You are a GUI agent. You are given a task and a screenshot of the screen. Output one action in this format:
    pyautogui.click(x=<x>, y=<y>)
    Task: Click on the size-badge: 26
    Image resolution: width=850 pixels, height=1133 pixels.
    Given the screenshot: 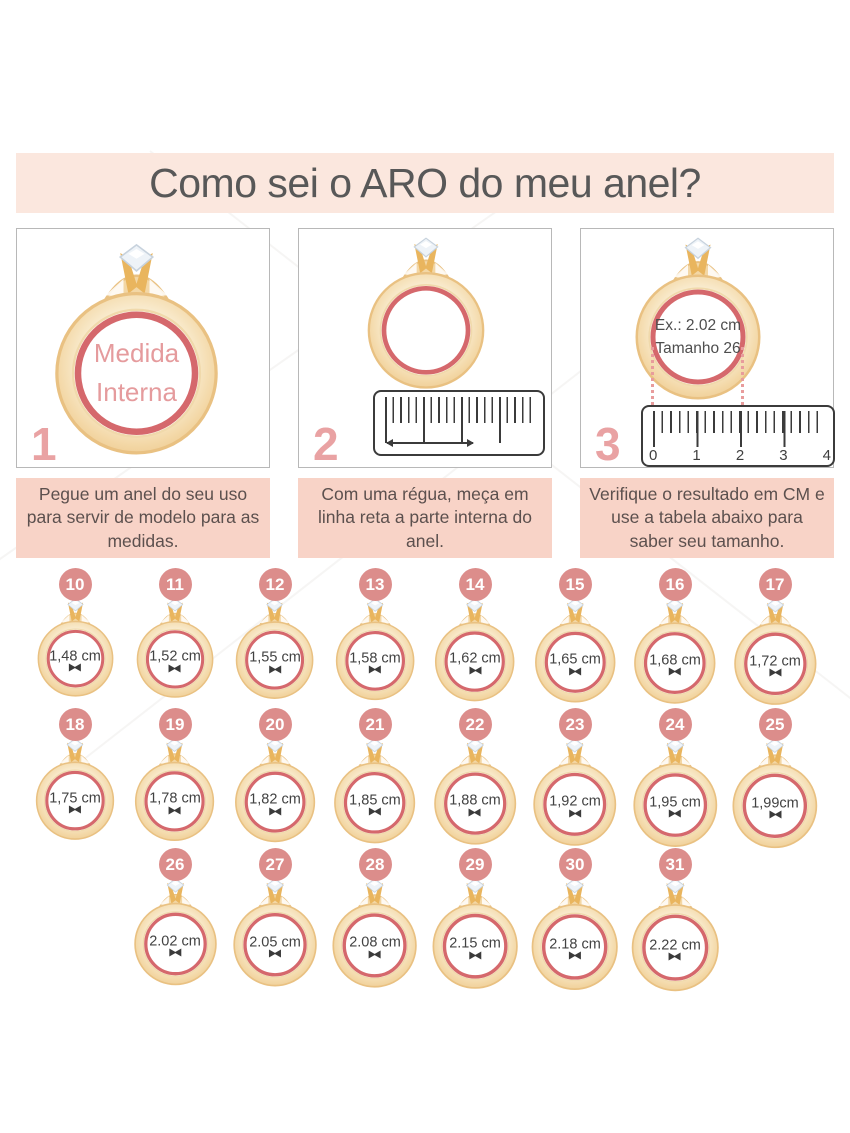 What is the action you would take?
    pyautogui.click(x=175, y=864)
    